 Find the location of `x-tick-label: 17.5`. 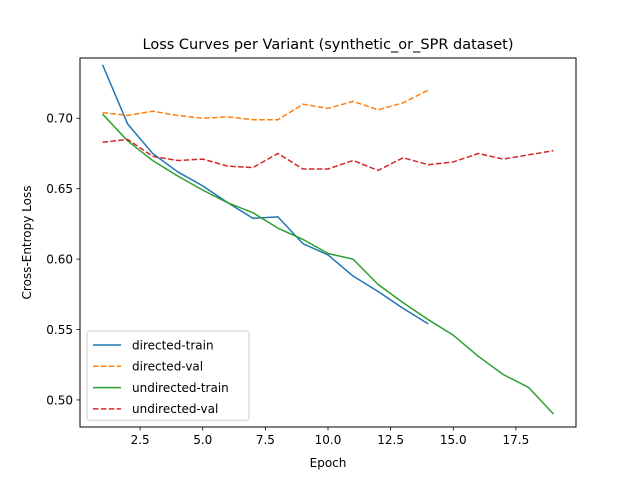

x-tick-label: 17.5 is located at coordinates (516, 440).